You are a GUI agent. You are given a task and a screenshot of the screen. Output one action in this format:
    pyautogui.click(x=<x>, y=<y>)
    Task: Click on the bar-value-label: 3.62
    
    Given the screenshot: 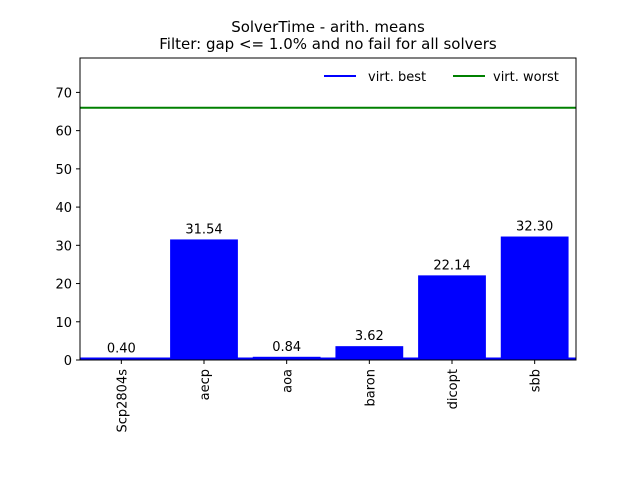 What is the action you would take?
    pyautogui.click(x=369, y=336)
    